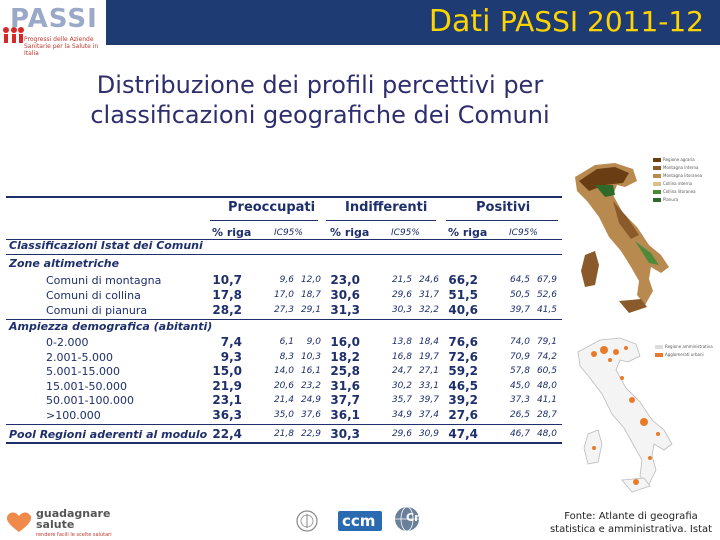 The height and width of the screenshot is (540, 720). What do you see at coordinates (519, 356) in the screenshot?
I see `size-row-ci-cell: 70,9` at bounding box center [519, 356].